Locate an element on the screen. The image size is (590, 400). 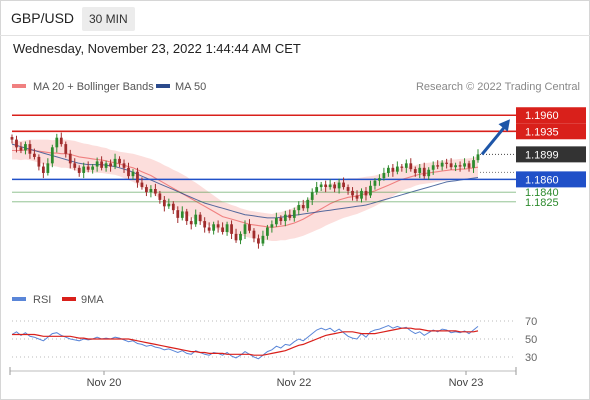
current-price-tag is located at coordinates (551, 154).